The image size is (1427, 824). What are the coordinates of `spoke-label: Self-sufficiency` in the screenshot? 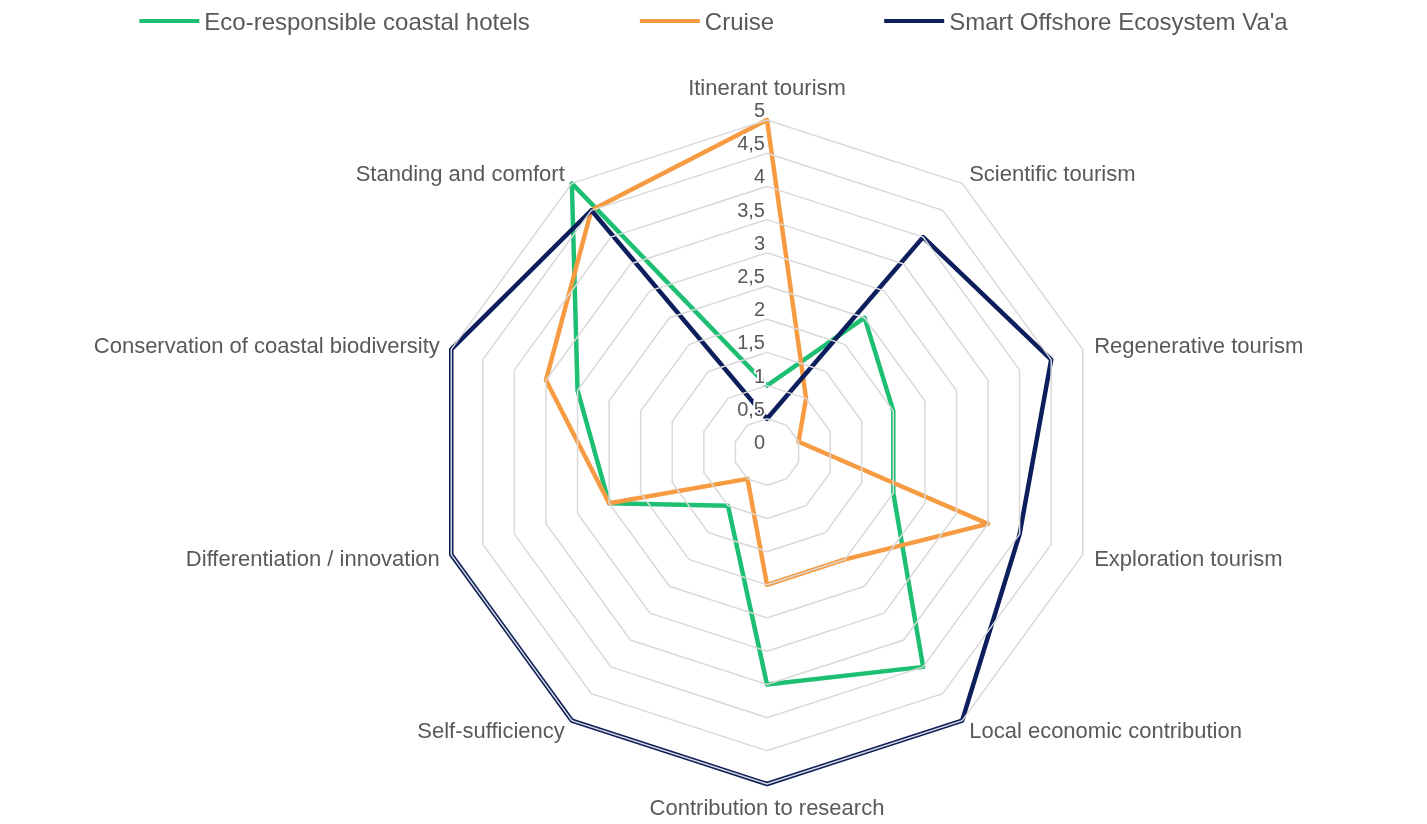 It's located at (491, 730).